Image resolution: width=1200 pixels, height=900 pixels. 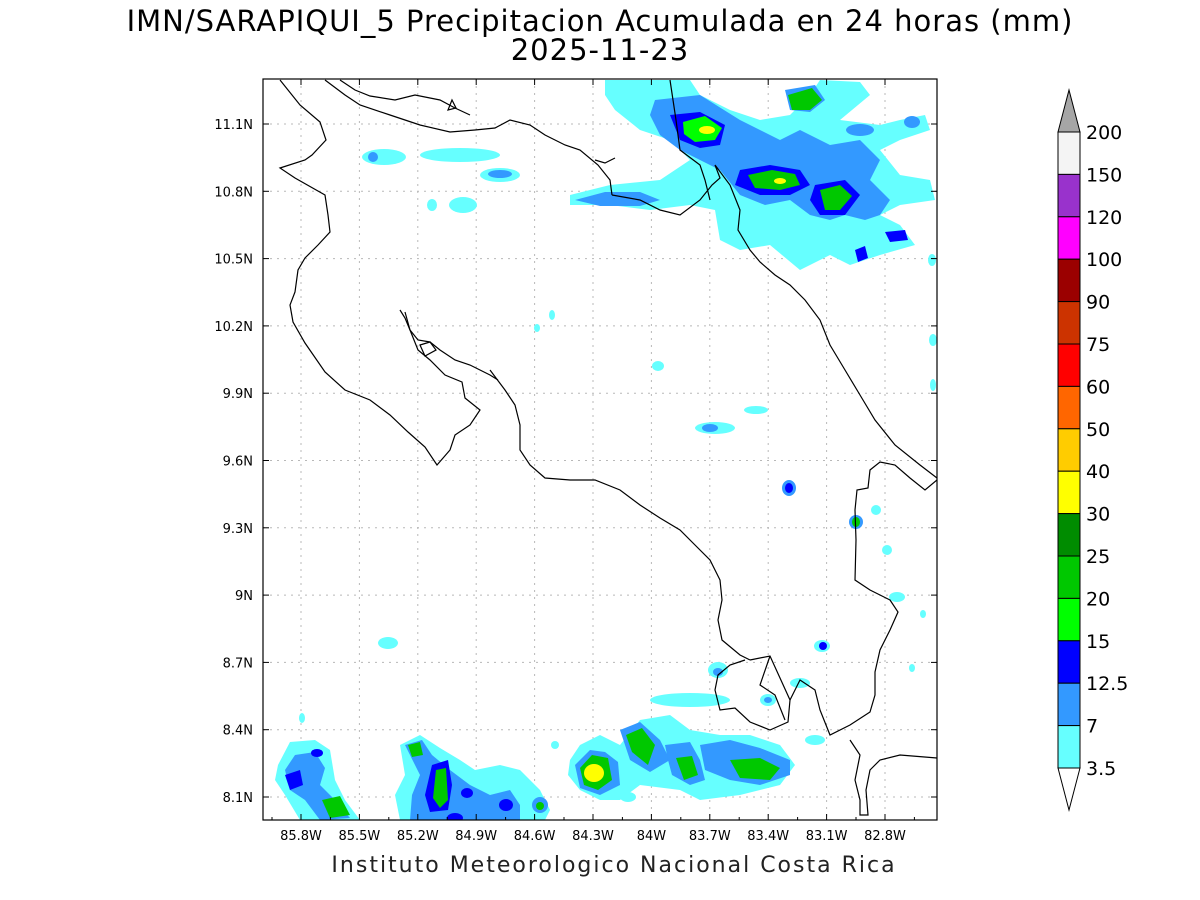 I want to click on lon-tick-label: 83.1W, so click(x=827, y=836).